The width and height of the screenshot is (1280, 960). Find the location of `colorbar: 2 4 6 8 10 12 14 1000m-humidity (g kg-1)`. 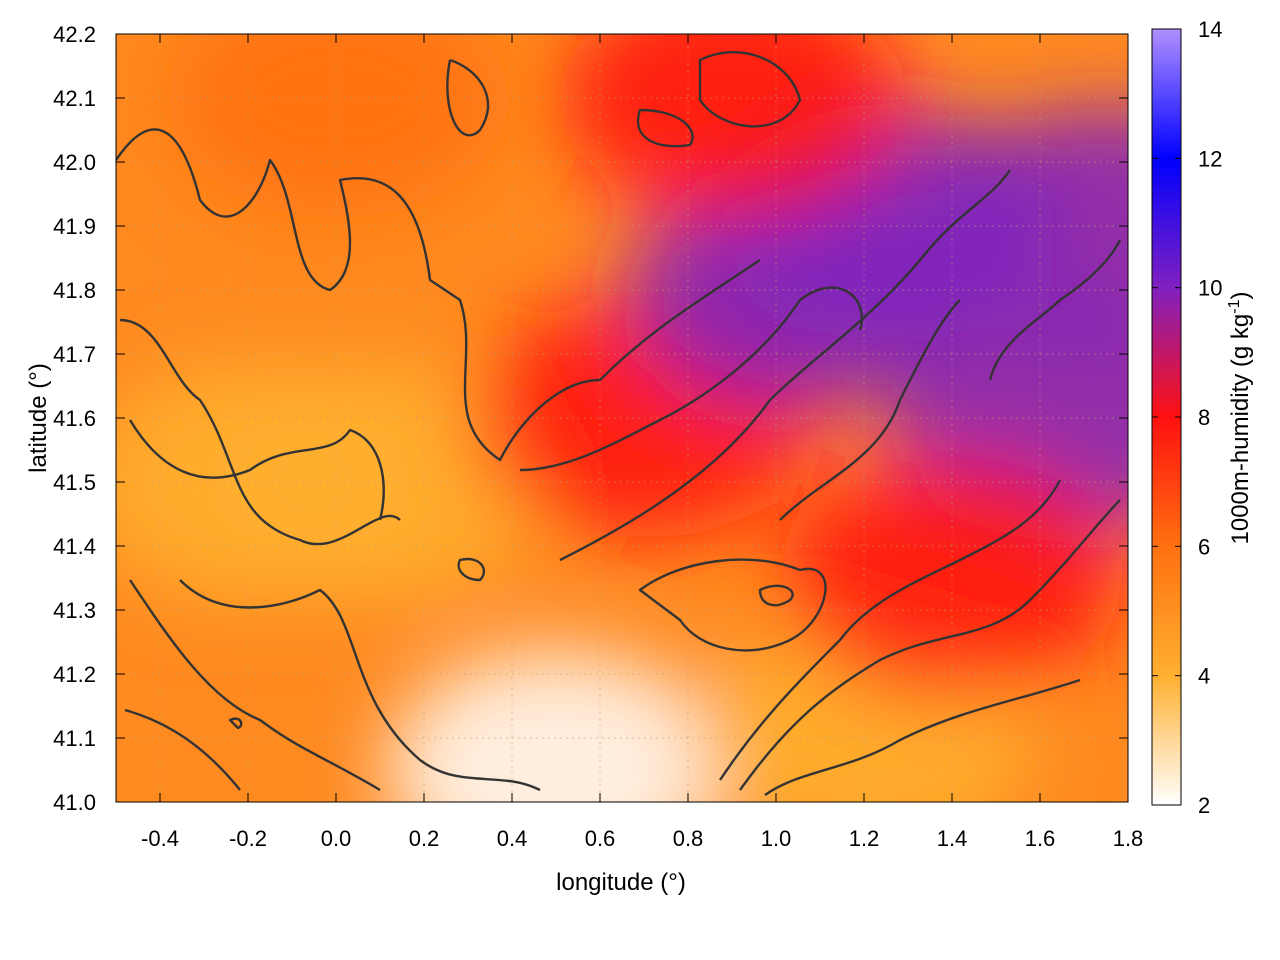

colorbar: 2 4 6 8 10 12 14 1000m-humidity (g kg-1) is located at coordinates (1202, 417).